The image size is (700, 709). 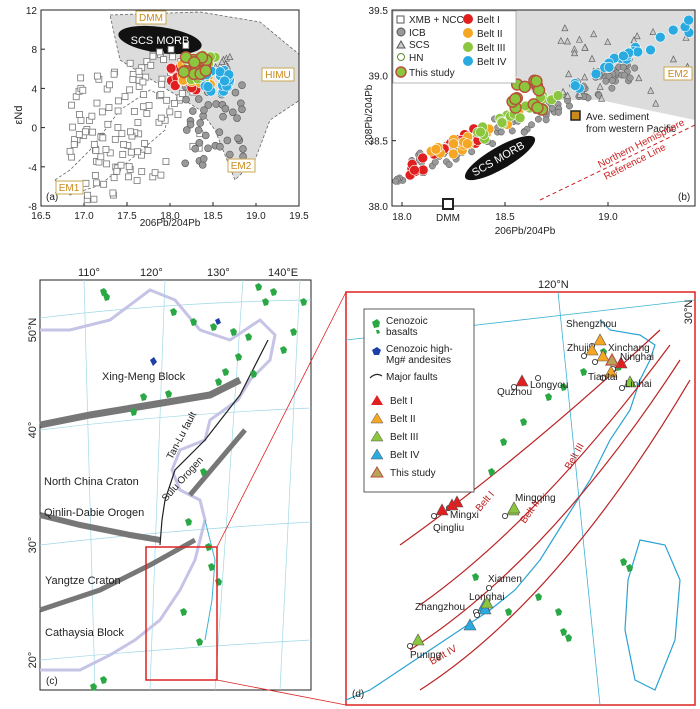 I want to click on place-label: Shengzhou, so click(x=591, y=324).